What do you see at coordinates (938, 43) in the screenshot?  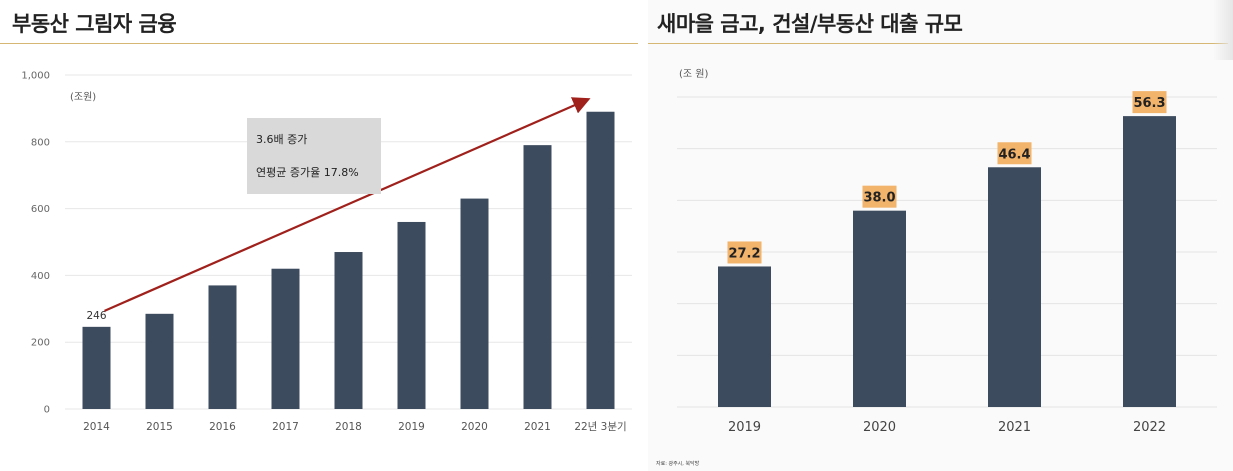 I see `right-title-divider` at bounding box center [938, 43].